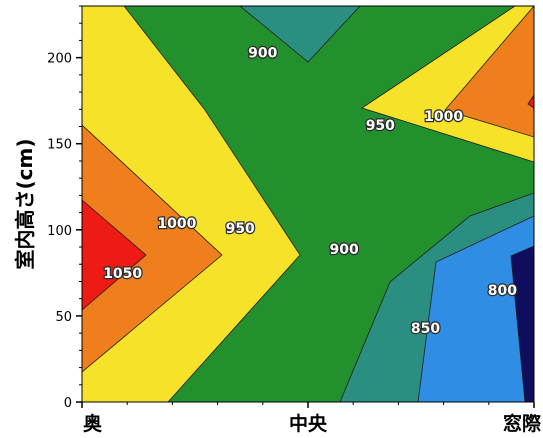  Describe the element at coordinates (64, 208) in the screenshot. I see `y-axis: 0 50 100 150 200` at that location.